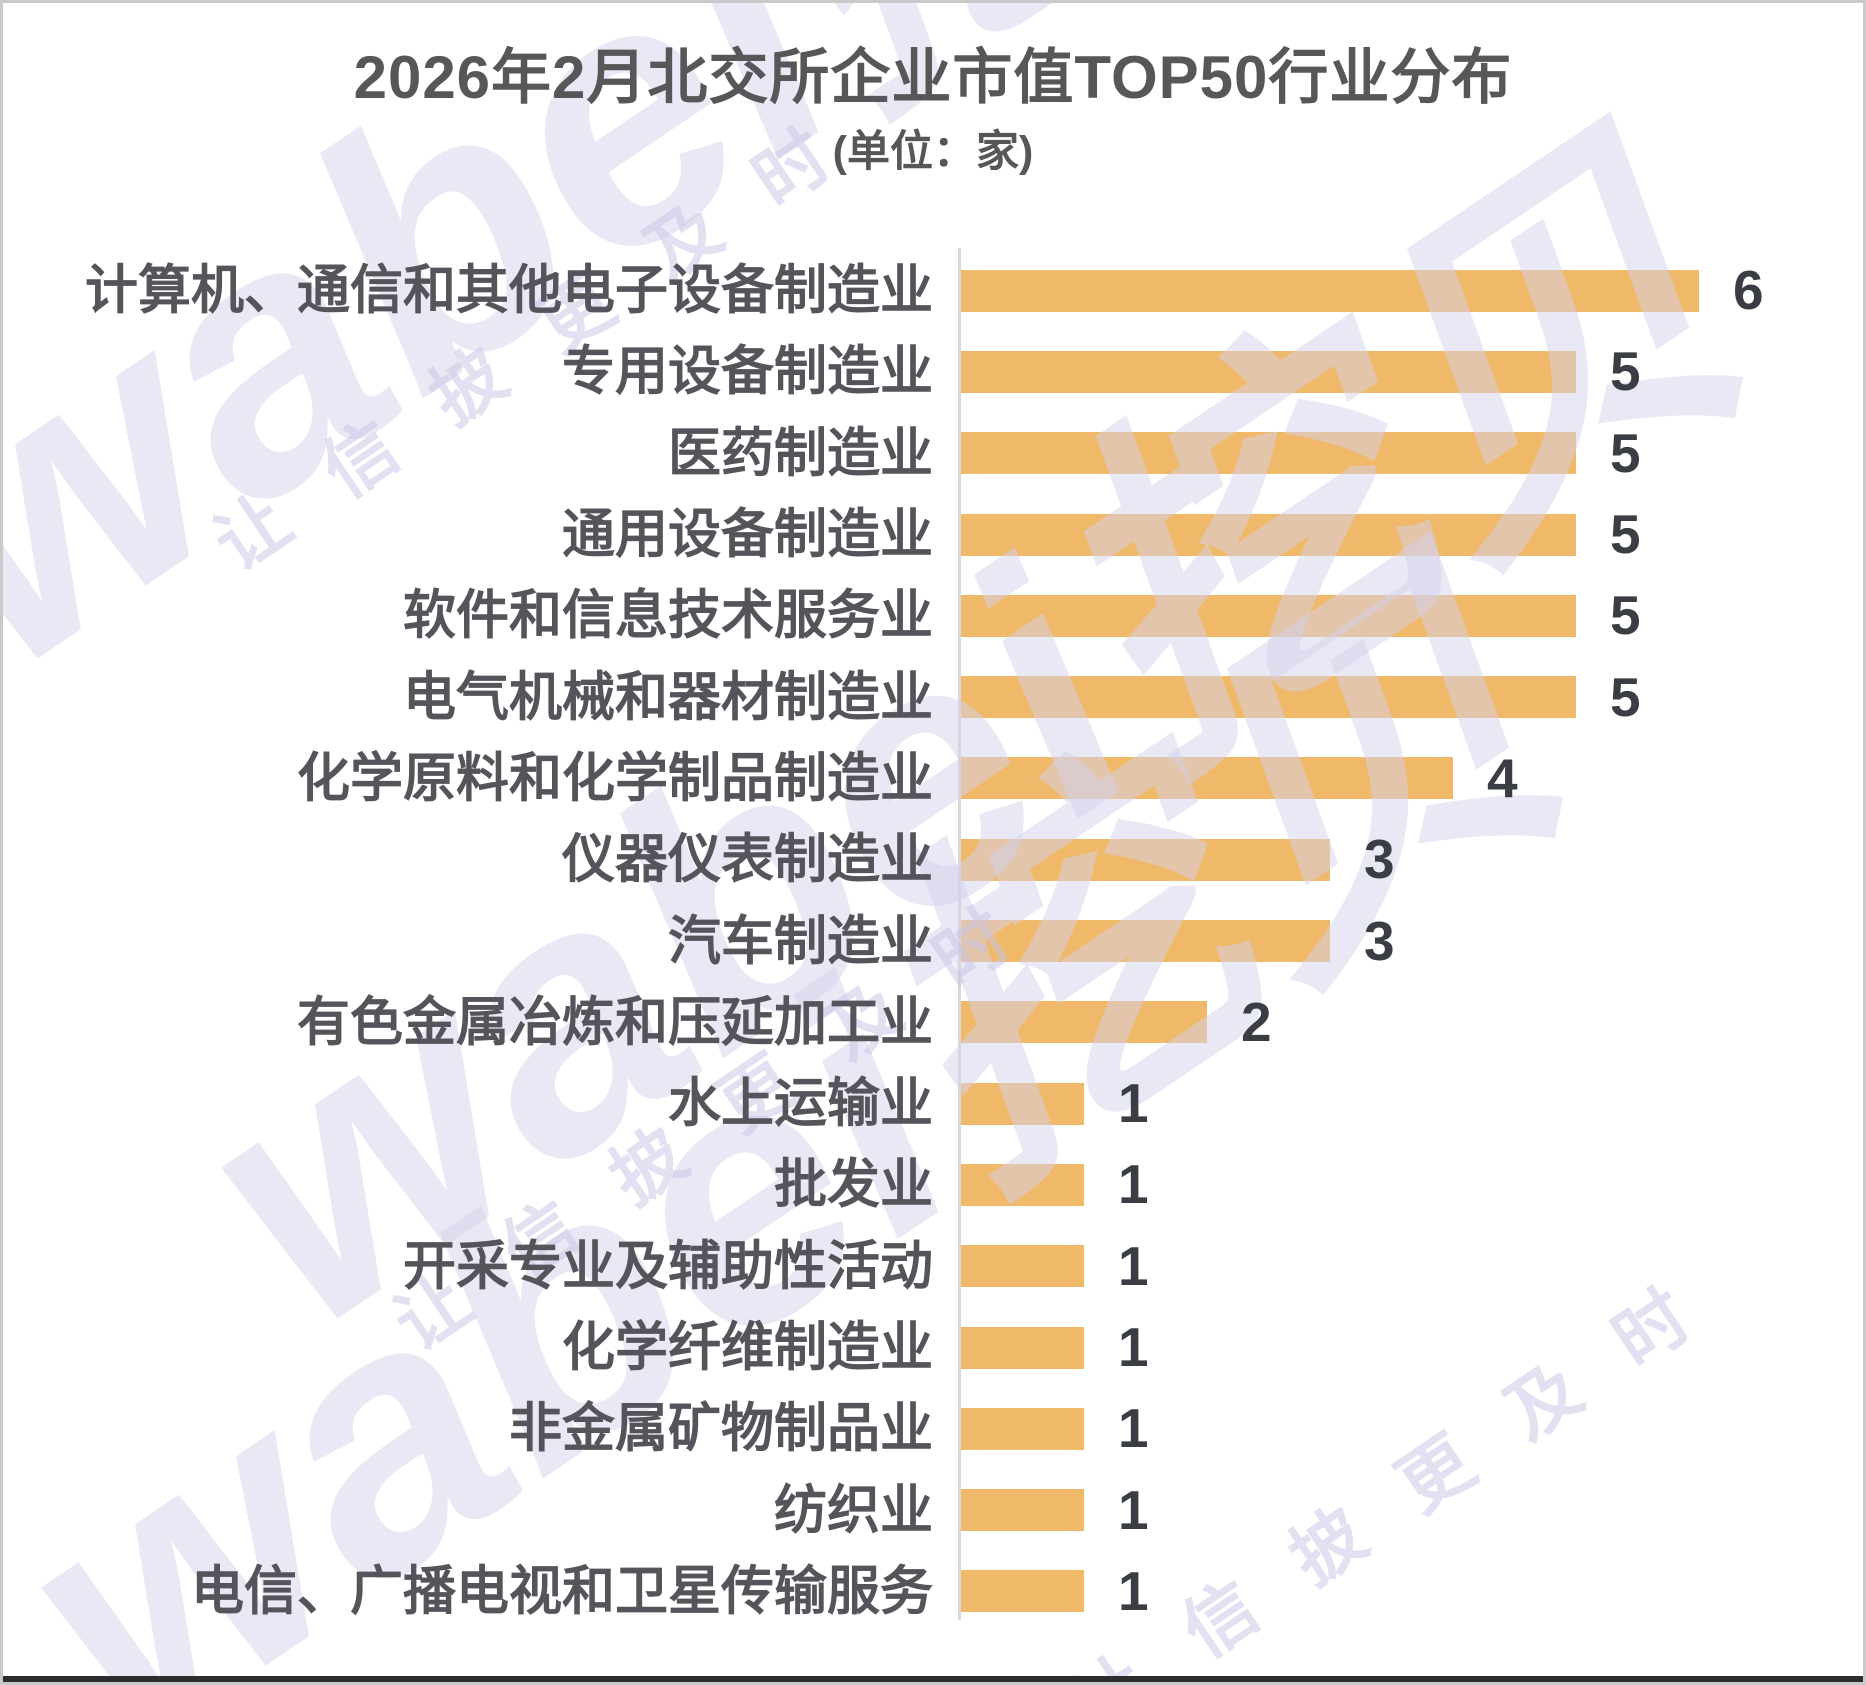  I want to click on chart-row: 通用设备制造业 5, so click(933, 534).